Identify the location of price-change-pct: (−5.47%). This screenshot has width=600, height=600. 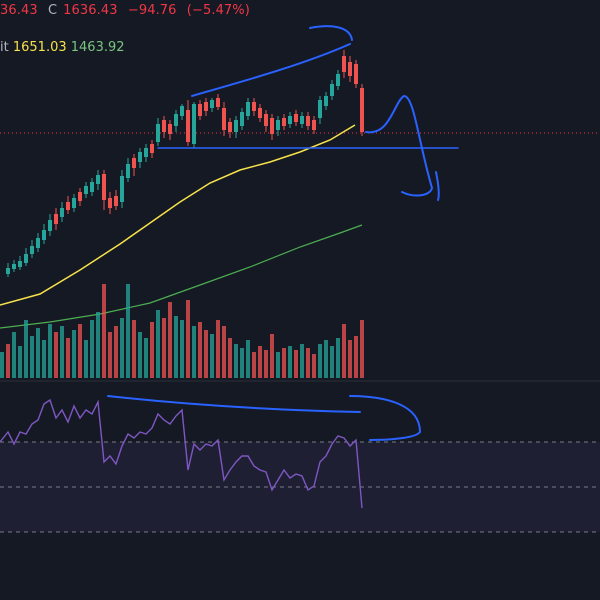
(218, 10).